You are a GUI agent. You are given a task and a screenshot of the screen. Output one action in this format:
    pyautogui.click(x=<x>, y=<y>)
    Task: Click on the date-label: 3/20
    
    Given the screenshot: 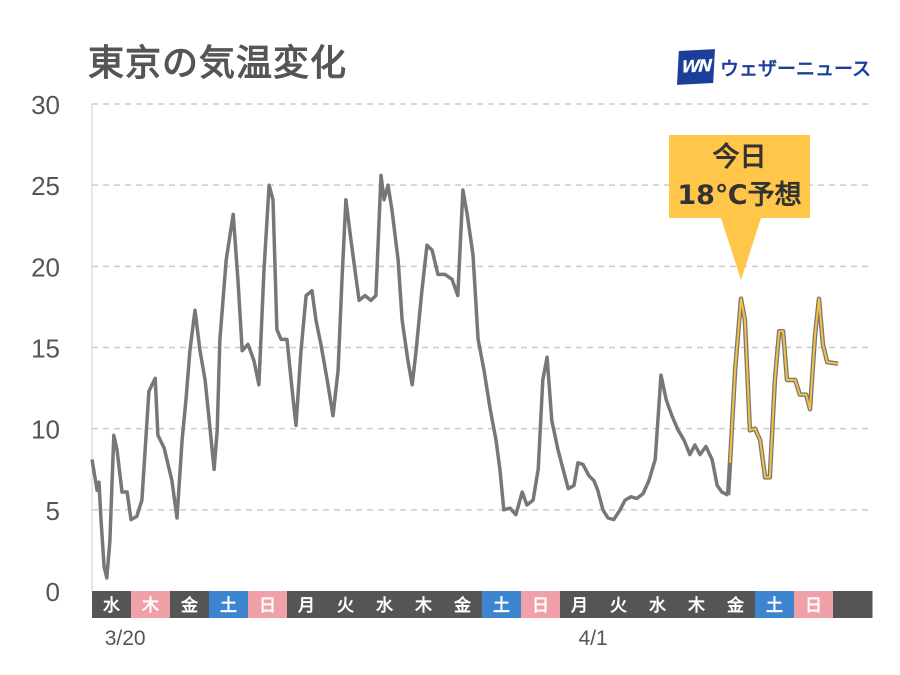 What is the action you would take?
    pyautogui.click(x=125, y=638)
    